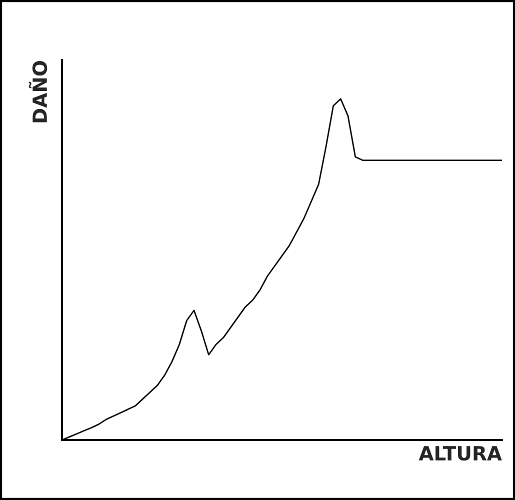 Image resolution: width=515 pixels, height=500 pixels. What do you see at coordinates (460, 453) in the screenshot?
I see `x-axis-title: ALTURA` at bounding box center [460, 453].